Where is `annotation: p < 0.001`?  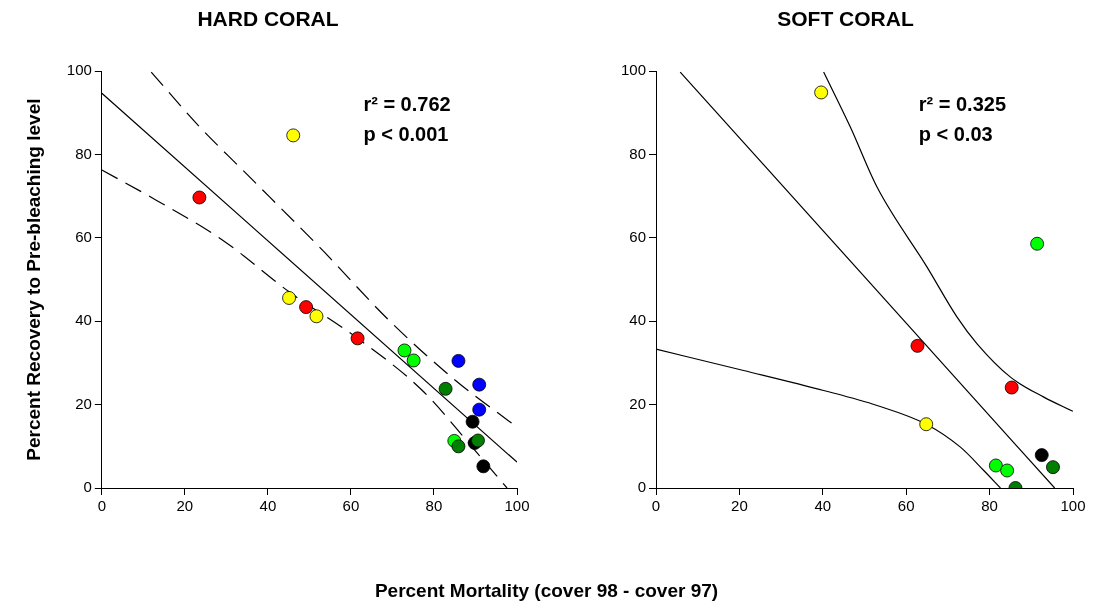
annotation: p < 0.001 is located at coordinates (406, 134).